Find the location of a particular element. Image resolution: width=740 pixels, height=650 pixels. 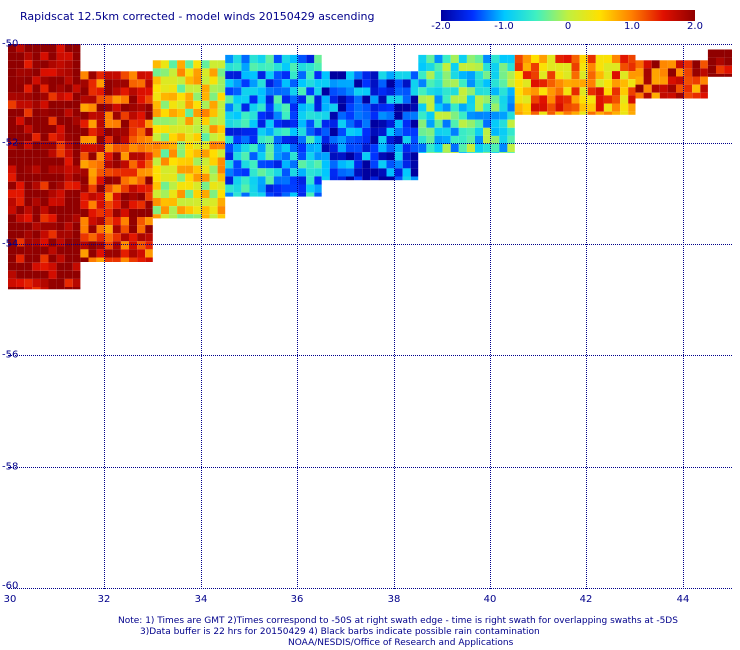

longitude-label: 42 is located at coordinates (586, 599).